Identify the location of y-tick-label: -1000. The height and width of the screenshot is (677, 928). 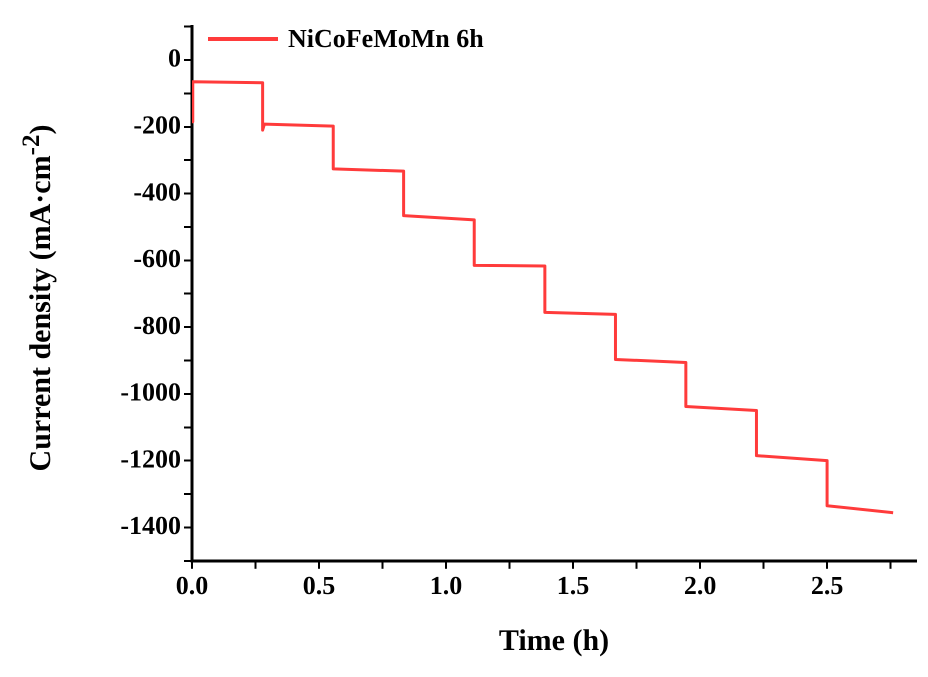
(150, 392).